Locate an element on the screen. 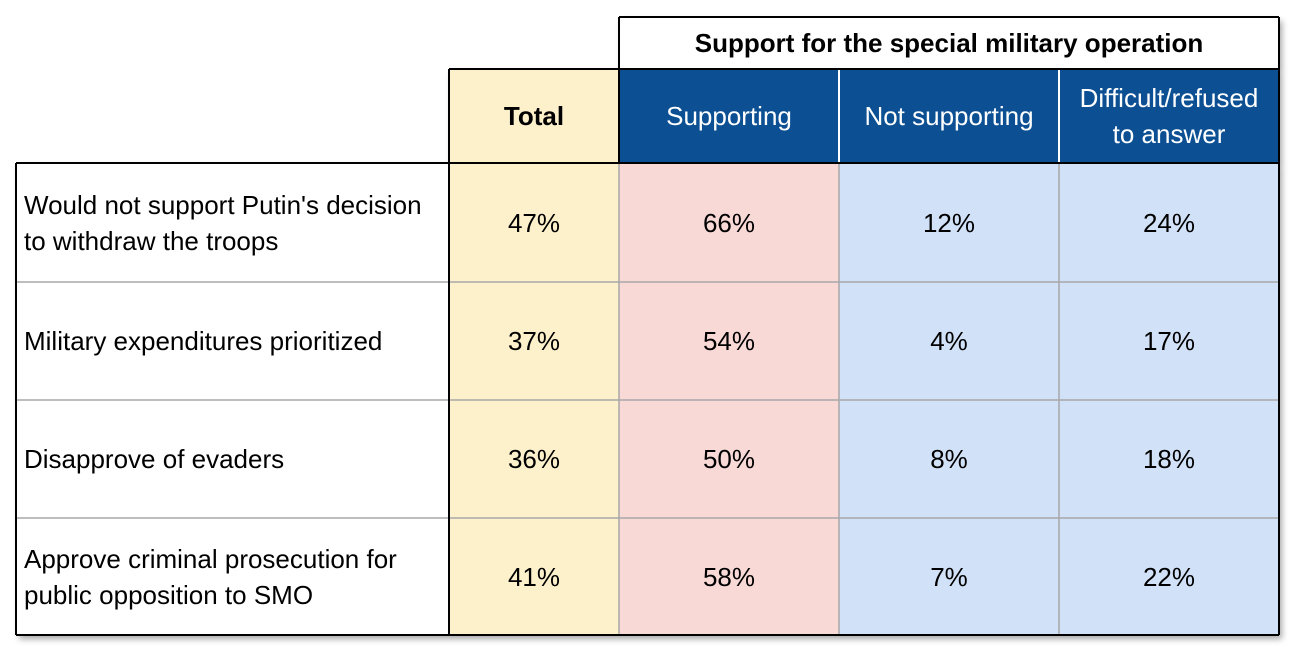 Image resolution: width=1290 pixels, height=646 pixels. table-cell-r3-c1: 36% is located at coordinates (534, 459).